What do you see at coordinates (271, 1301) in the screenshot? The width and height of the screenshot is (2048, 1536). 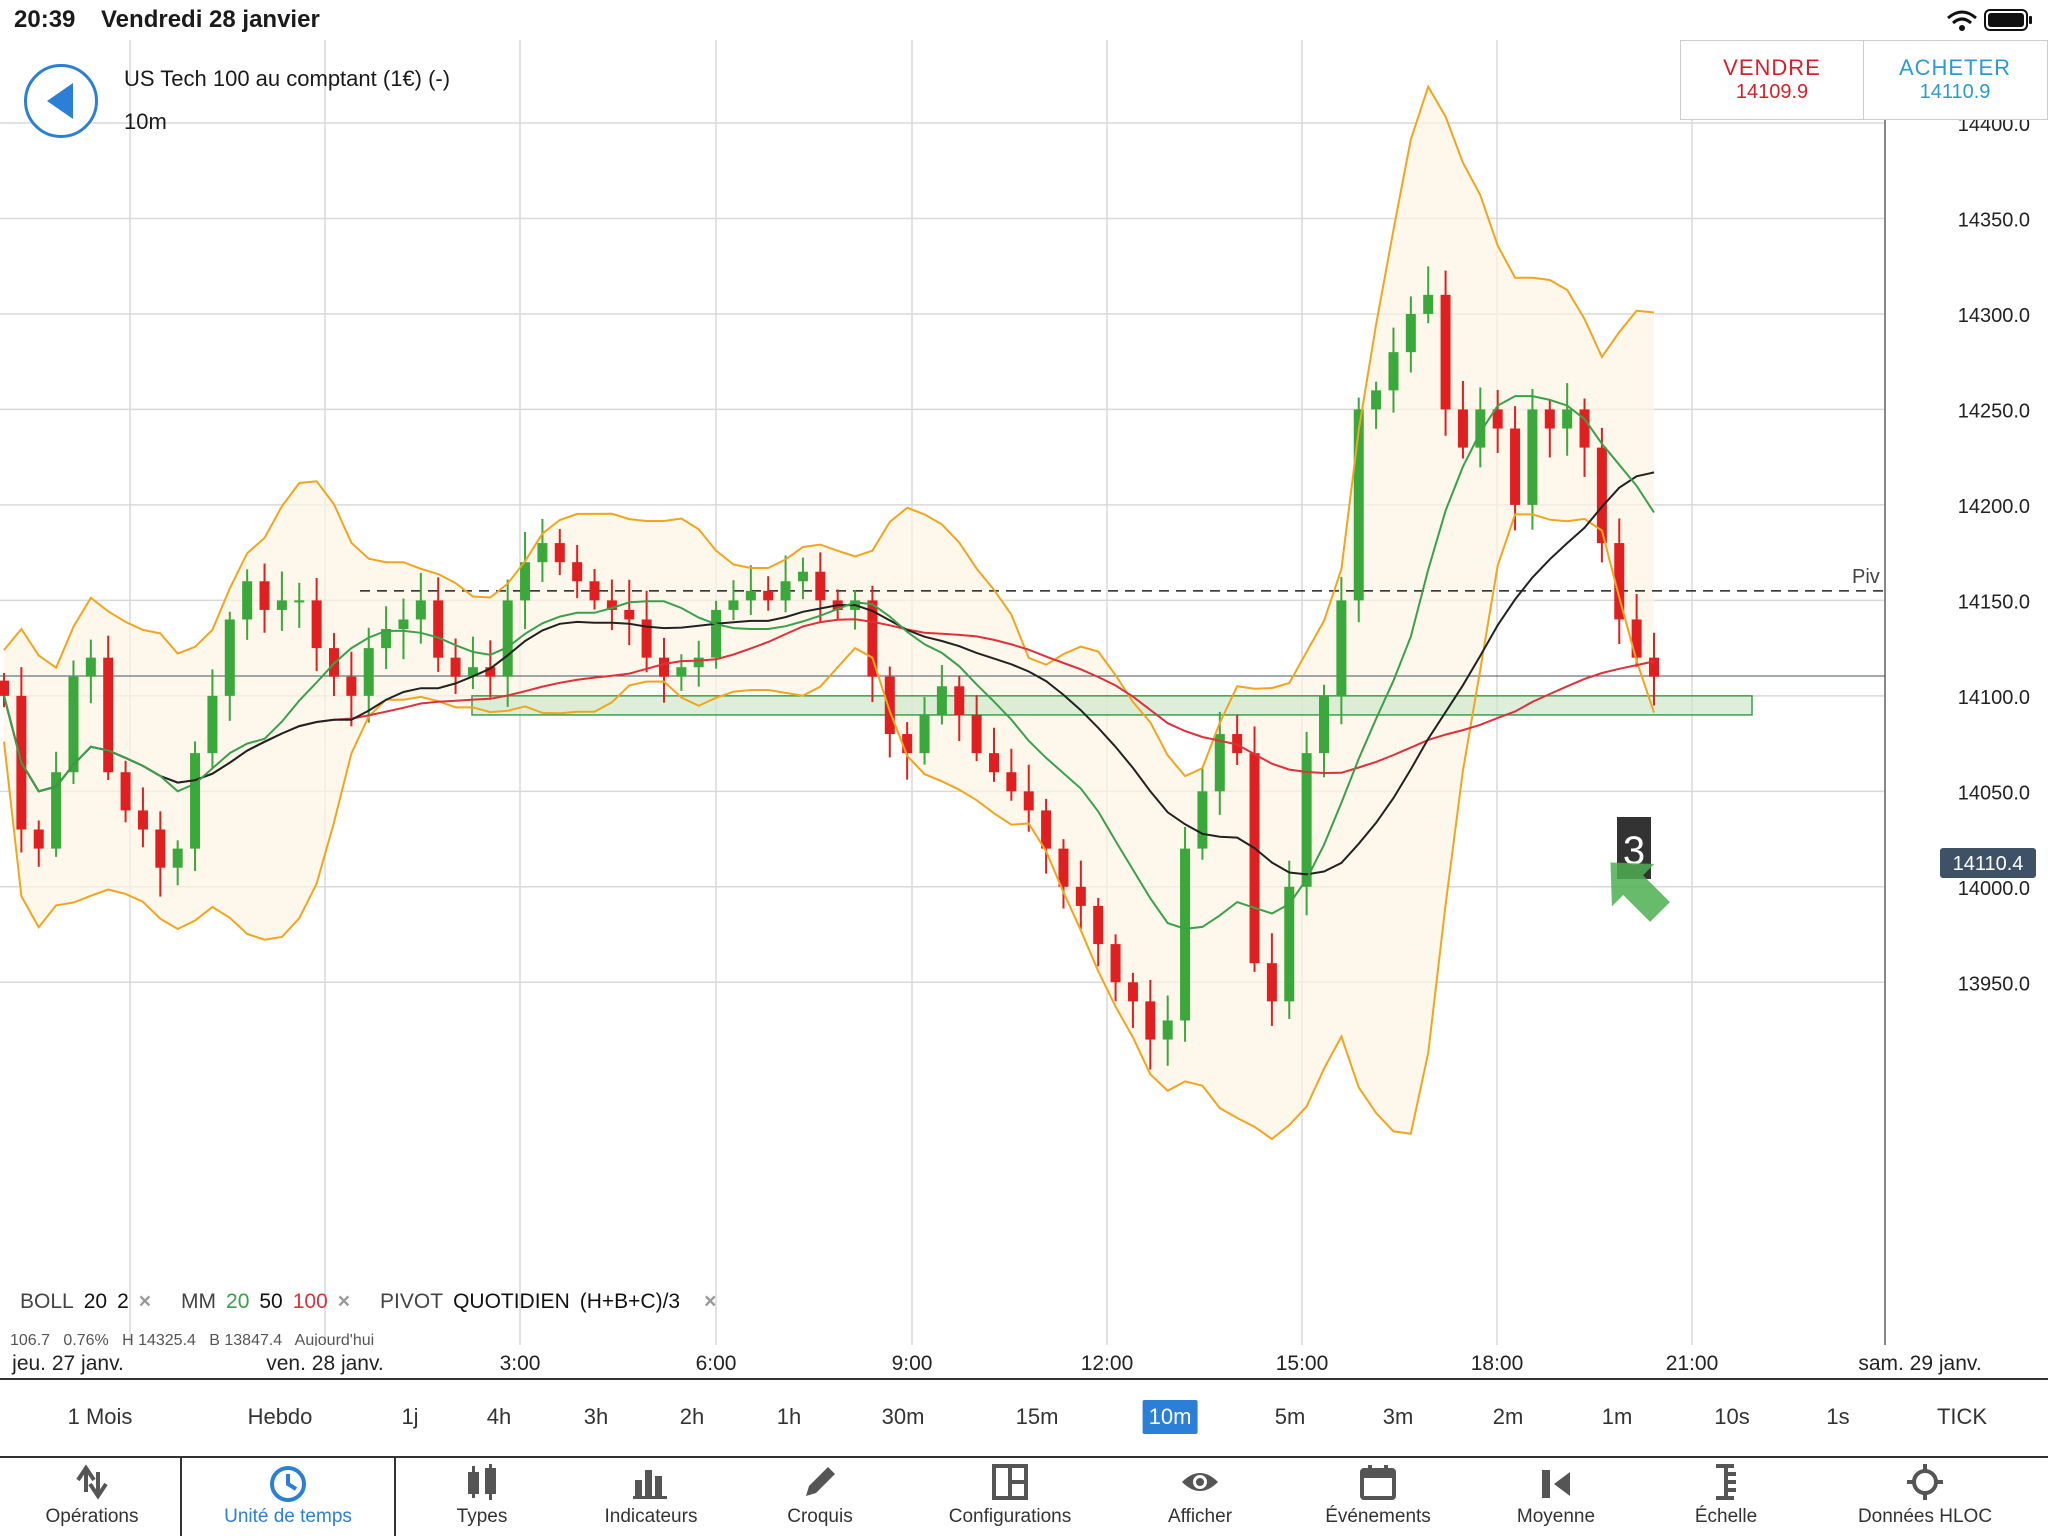 I see `legend-mm-50: 50` at bounding box center [271, 1301].